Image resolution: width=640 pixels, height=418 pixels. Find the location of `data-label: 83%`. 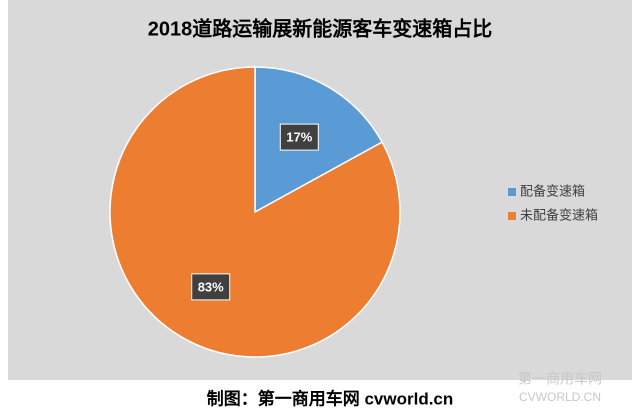

data-label: 83% is located at coordinates (211, 286).